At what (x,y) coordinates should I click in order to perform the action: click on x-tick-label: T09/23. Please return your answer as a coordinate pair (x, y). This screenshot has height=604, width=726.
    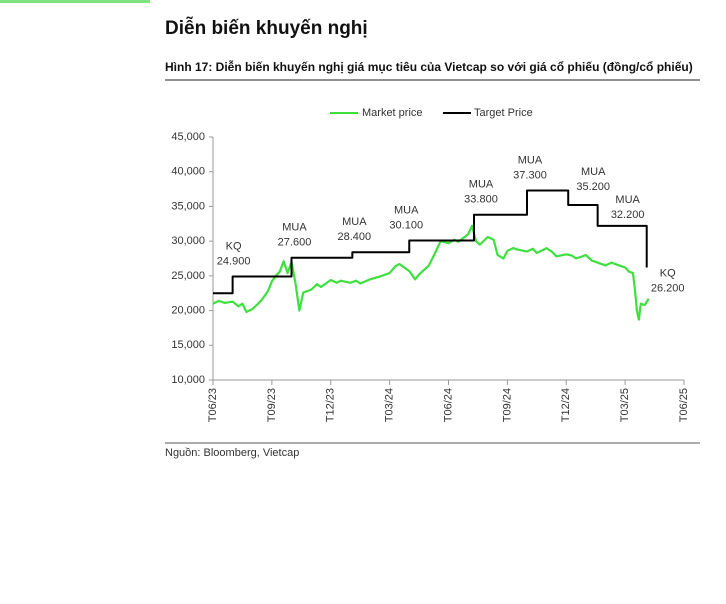
    Looking at the image, I should click on (272, 405).